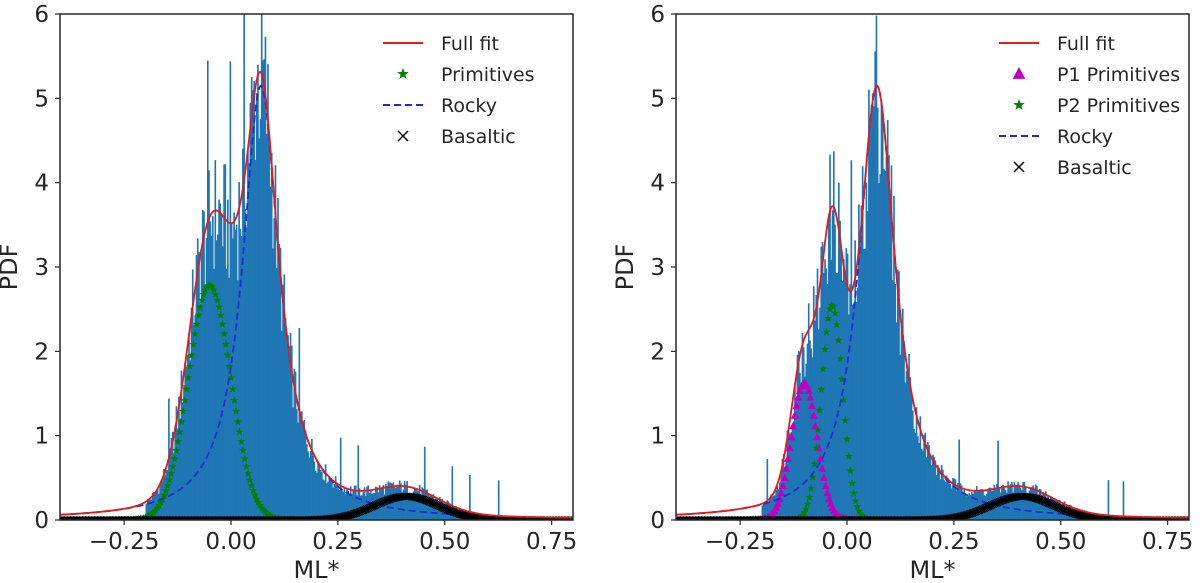 This screenshot has width=1200, height=583. What do you see at coordinates (1118, 75) in the screenshot?
I see `legend-label: P1 Primitives` at bounding box center [1118, 75].